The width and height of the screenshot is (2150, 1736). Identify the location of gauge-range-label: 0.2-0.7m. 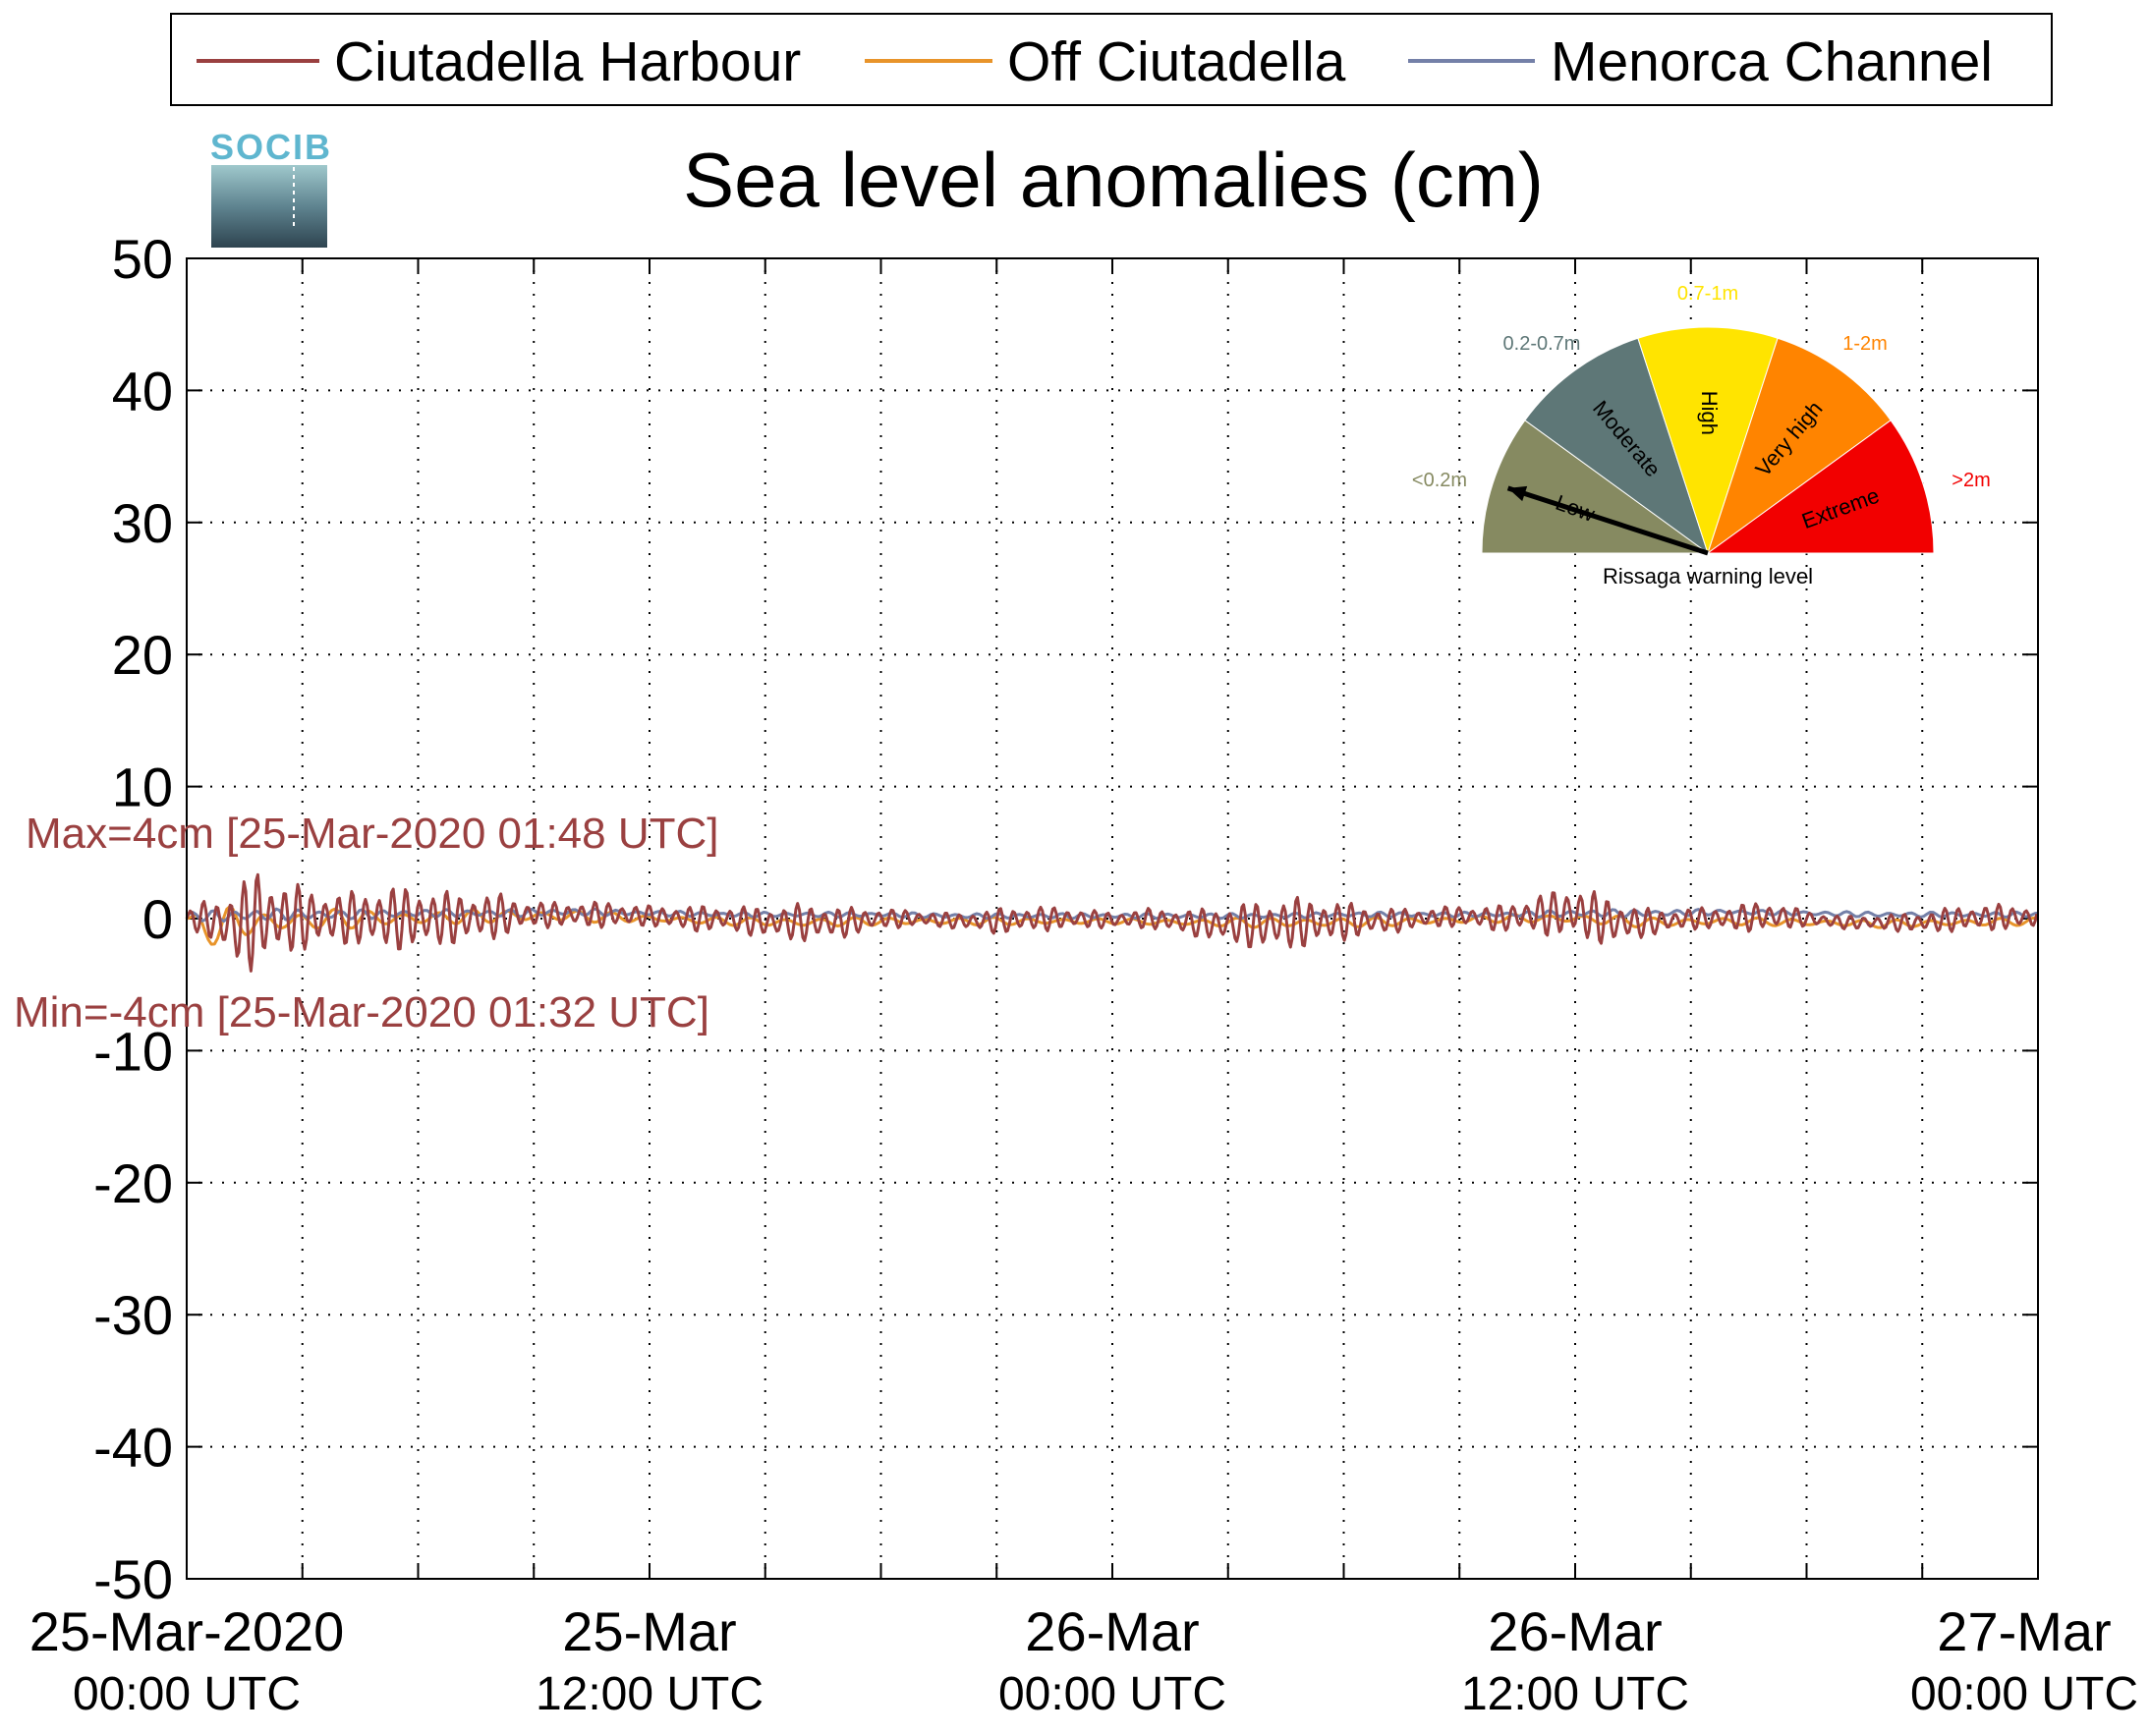
(1542, 344).